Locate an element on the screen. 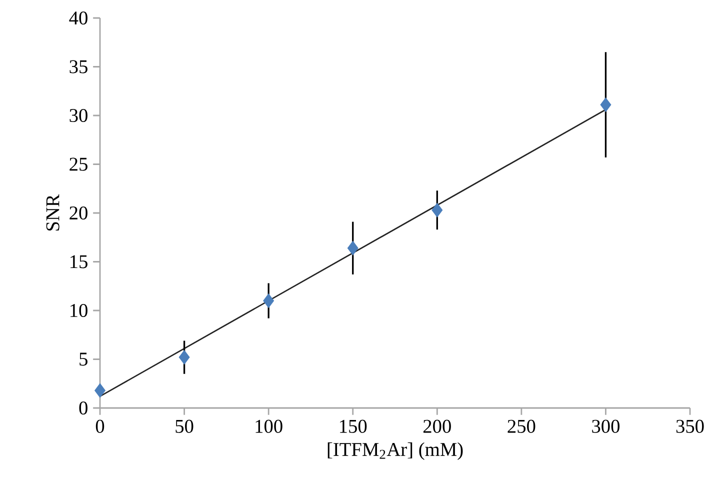  x-tick-label: 250 is located at coordinates (522, 426).